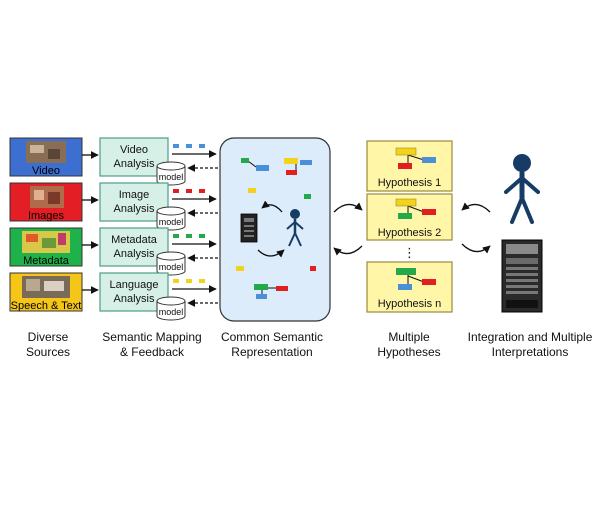 The image size is (600, 505). Describe the element at coordinates (46, 306) in the screenshot. I see `source-label: Speech & Text` at that location.